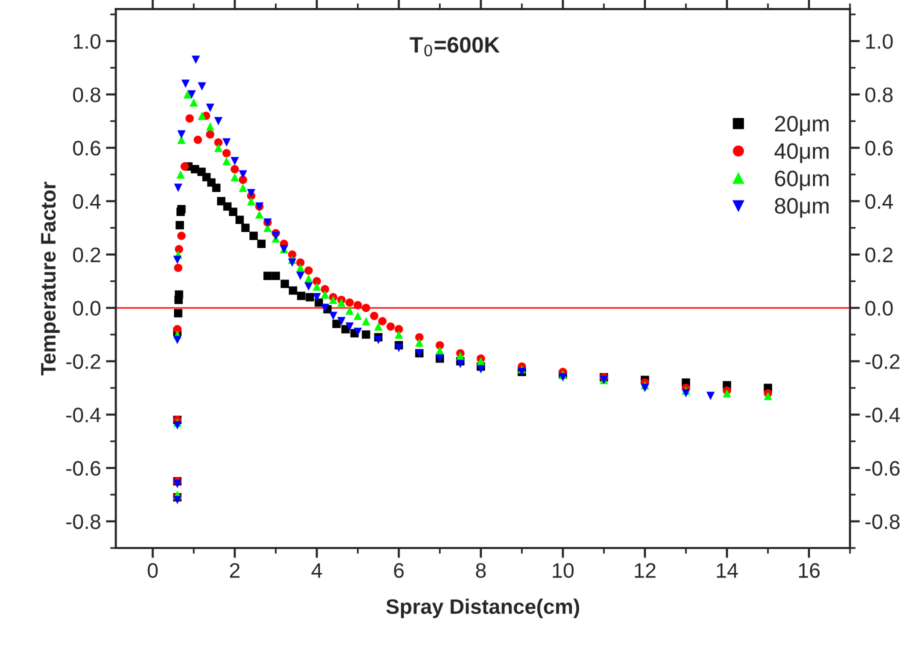  What do you see at coordinates (563, 570) in the screenshot?
I see `x-tick-label: 10` at bounding box center [563, 570].